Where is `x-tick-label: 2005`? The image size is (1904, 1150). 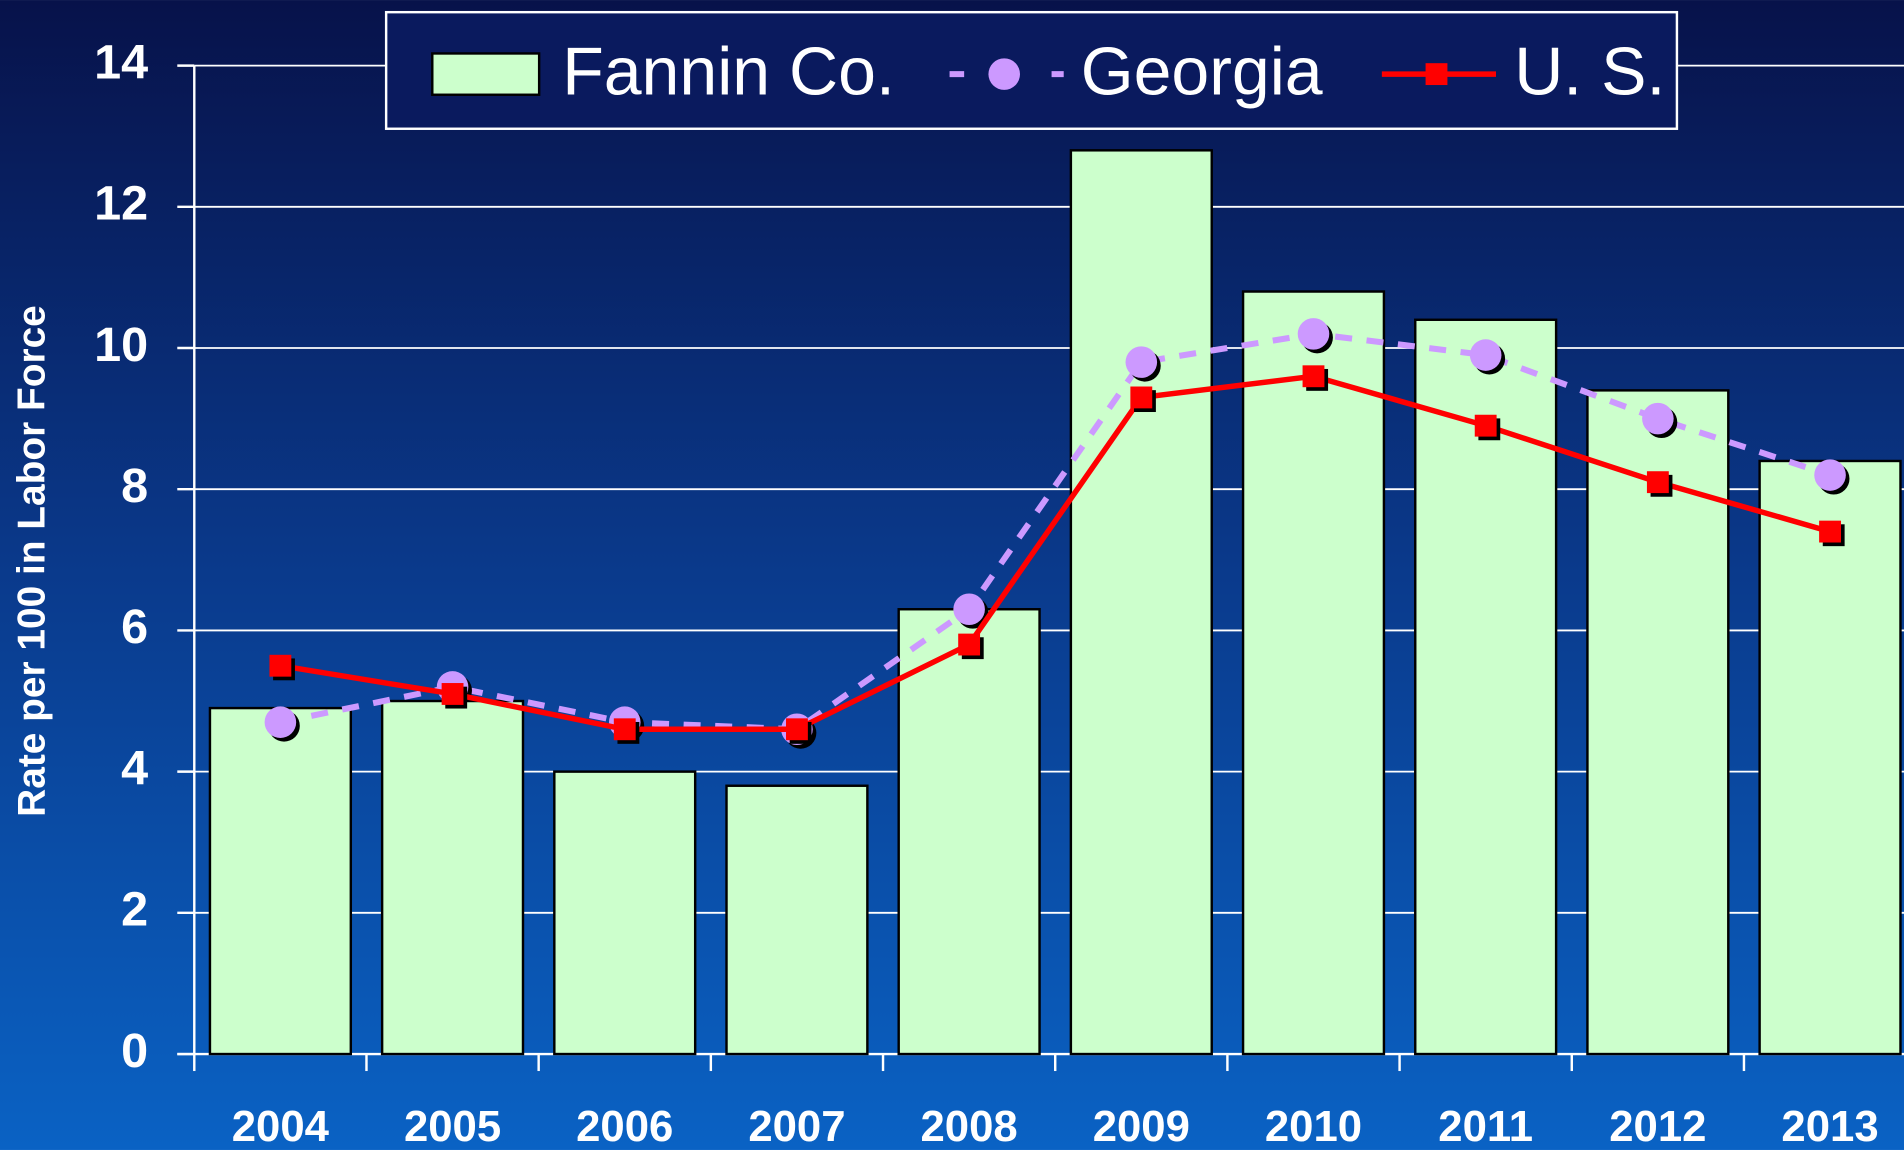 x-tick-label: 2005 is located at coordinates (452, 1126).